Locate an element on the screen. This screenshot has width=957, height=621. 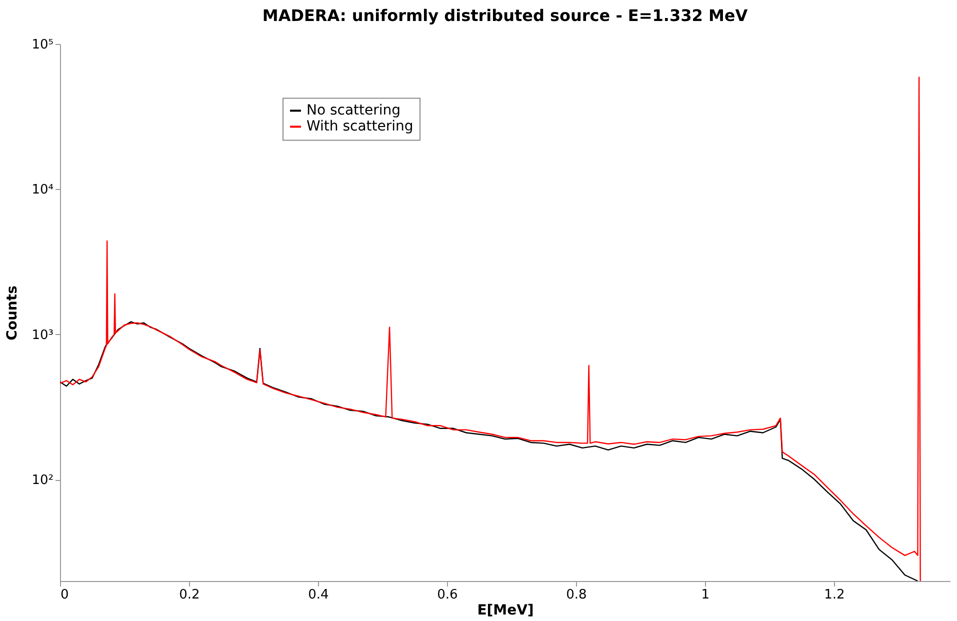
x-tick-label: 0.8 is located at coordinates (576, 595).